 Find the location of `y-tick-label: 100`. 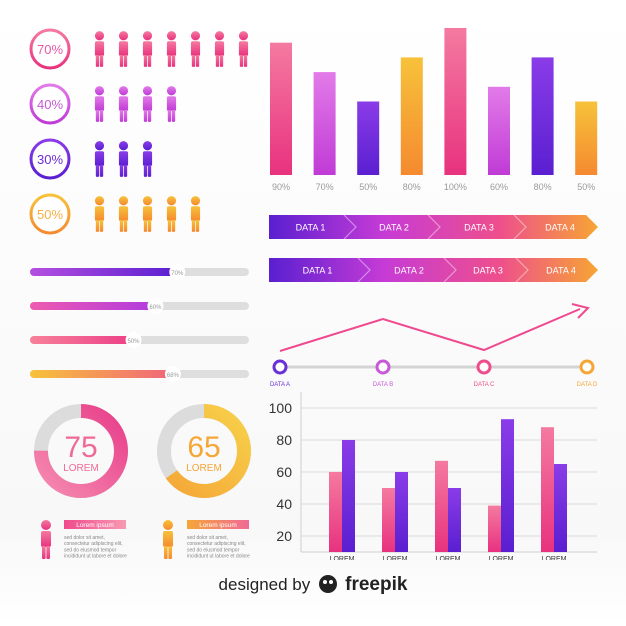

y-tick-label: 100 is located at coordinates (281, 408).